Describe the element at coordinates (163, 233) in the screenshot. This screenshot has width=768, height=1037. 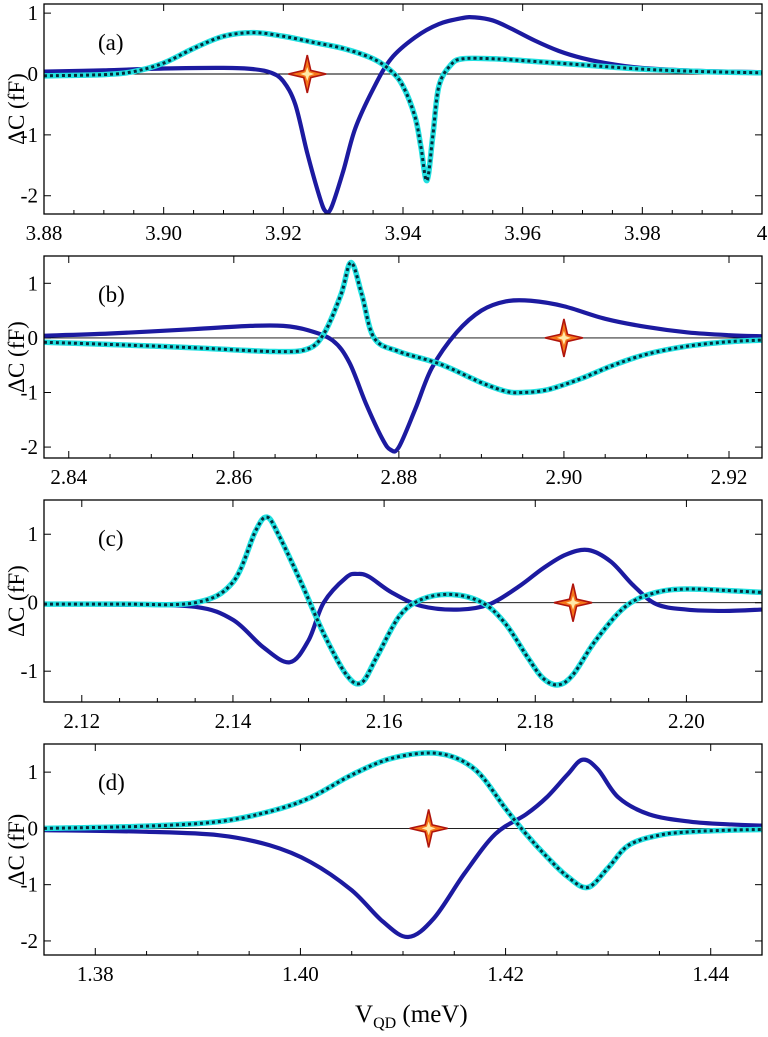
I see `x-tick-label: 3.90` at that location.